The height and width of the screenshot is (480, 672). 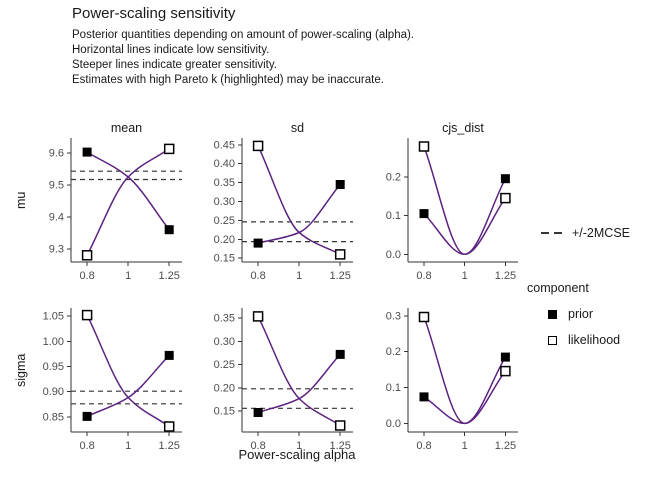 I want to click on legend-item-likelihood: likelihood, so click(x=584, y=340).